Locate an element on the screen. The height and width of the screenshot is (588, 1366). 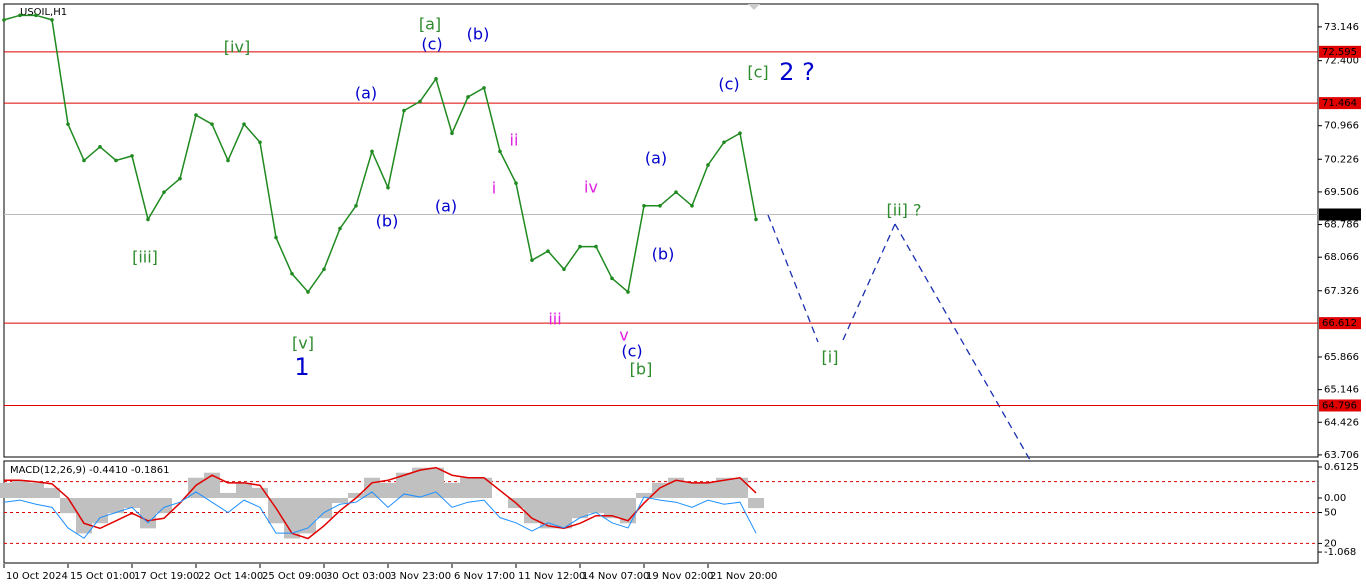
projection is located at coordinates (899, 337).